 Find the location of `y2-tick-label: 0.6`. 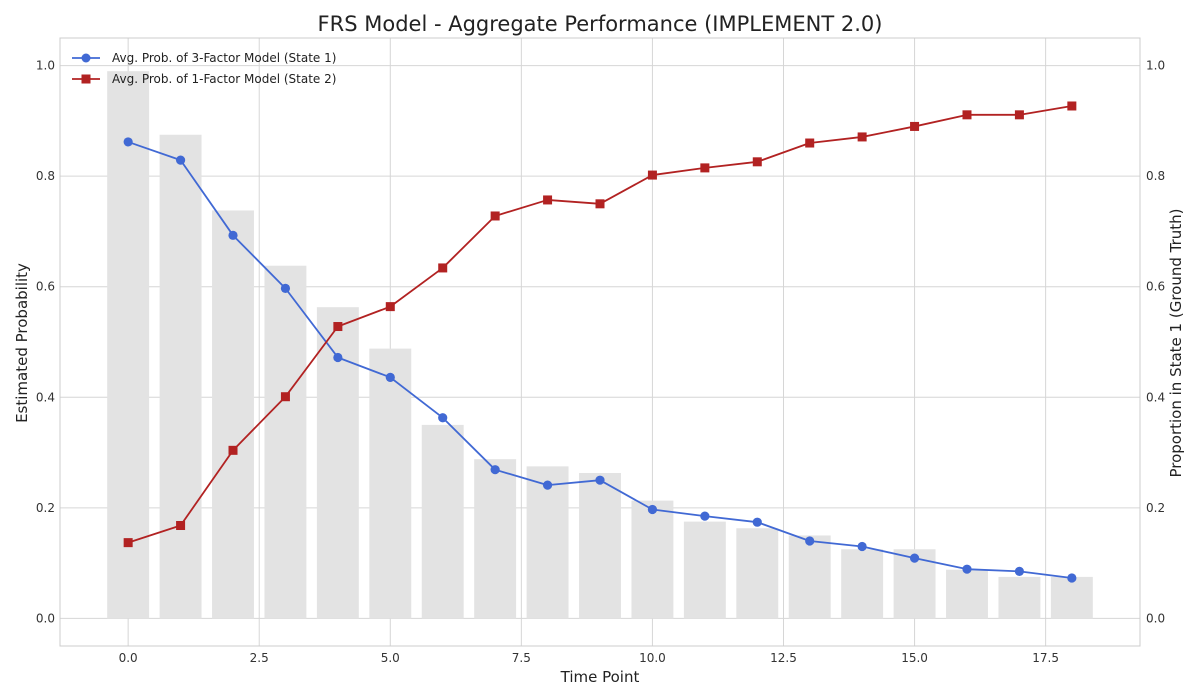

y2-tick-label: 0.6 is located at coordinates (1155, 287).